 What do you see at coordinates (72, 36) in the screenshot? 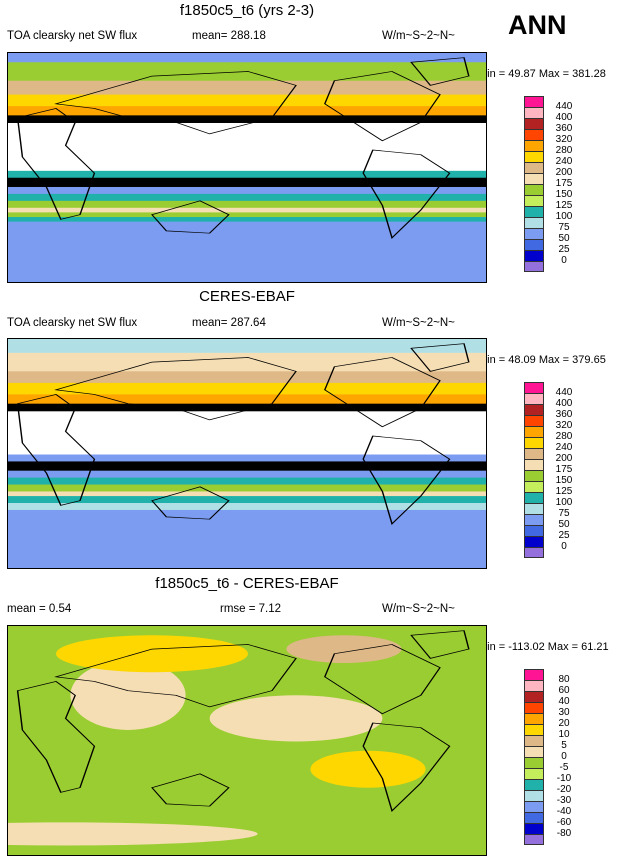
I see `panel-left-label: TOA clearsky net SW flux` at bounding box center [72, 36].